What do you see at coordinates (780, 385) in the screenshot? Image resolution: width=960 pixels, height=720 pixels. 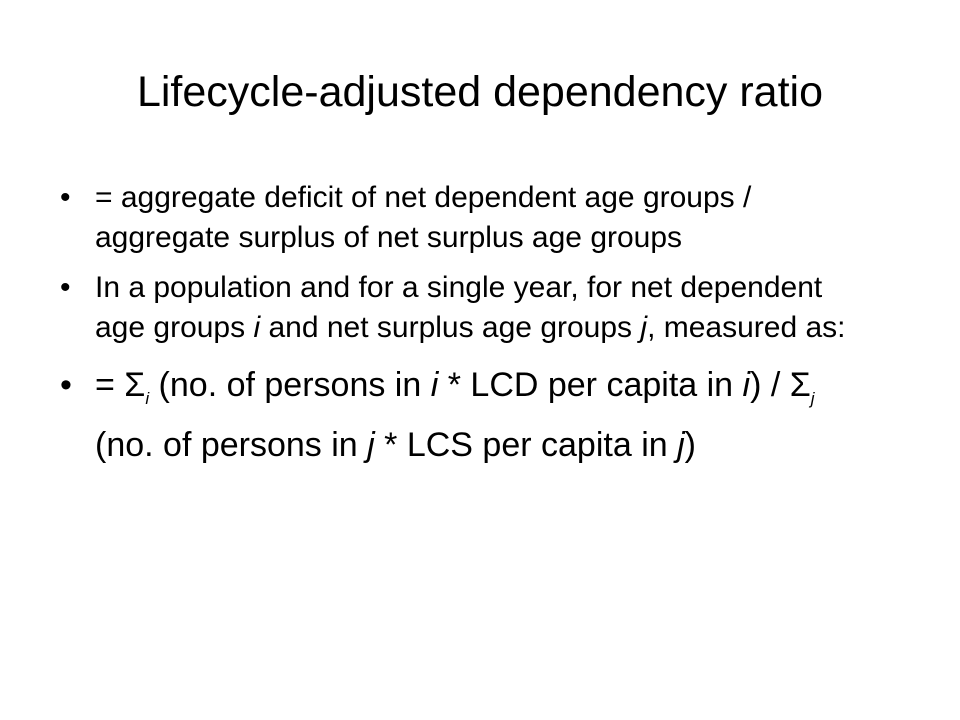 I see `text-run: ) / Σ` at bounding box center [780, 385].